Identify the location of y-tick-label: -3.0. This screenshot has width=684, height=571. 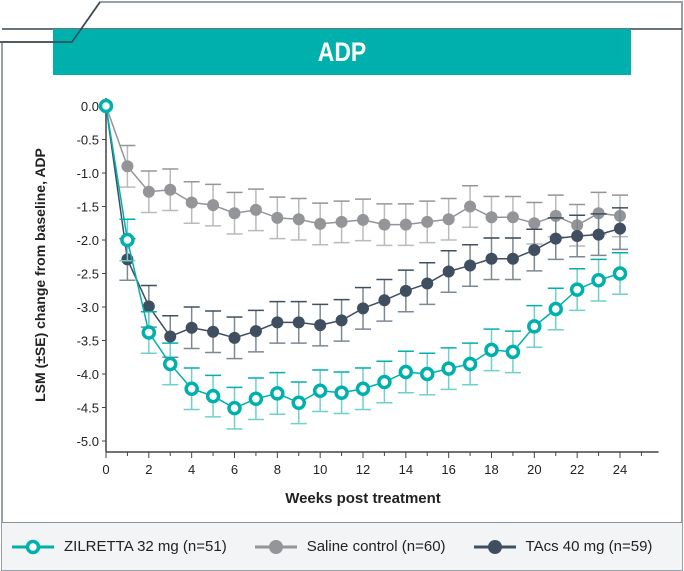
(88, 307).